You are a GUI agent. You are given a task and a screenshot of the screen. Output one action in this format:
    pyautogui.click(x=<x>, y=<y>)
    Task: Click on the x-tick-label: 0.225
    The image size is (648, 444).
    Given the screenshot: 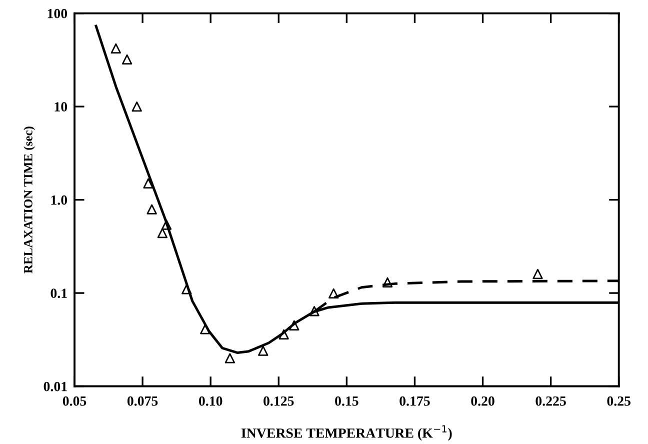 What is the action you would take?
    pyautogui.click(x=551, y=401)
    